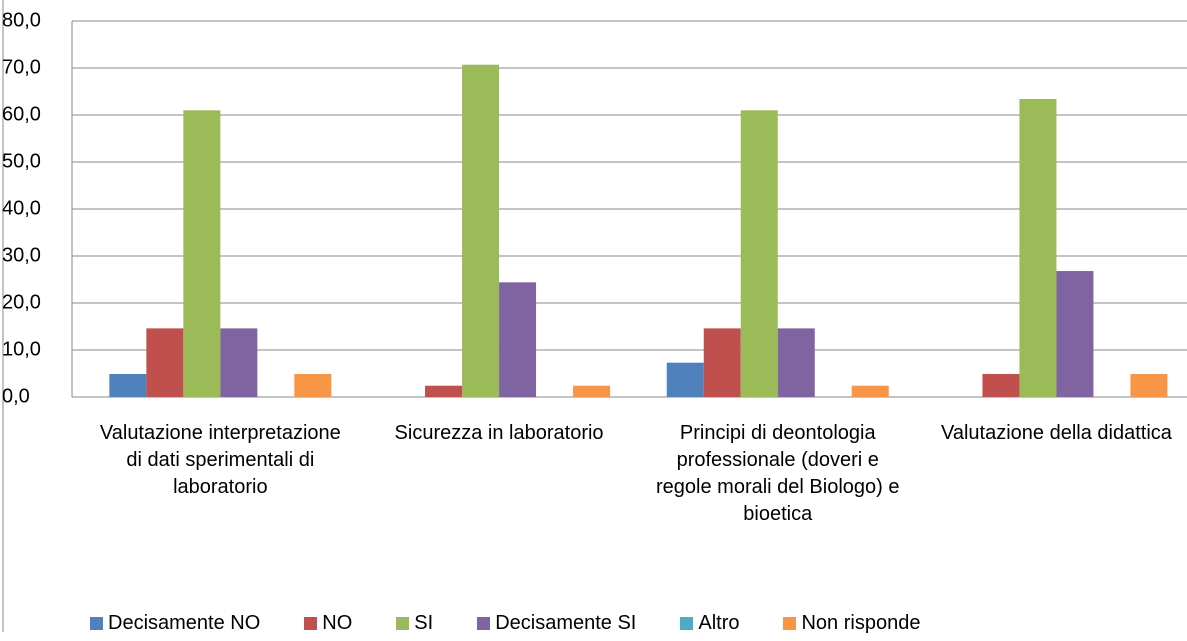  Describe the element at coordinates (21, 20) in the screenshot. I see `y-tick-label: 80,0` at that location.